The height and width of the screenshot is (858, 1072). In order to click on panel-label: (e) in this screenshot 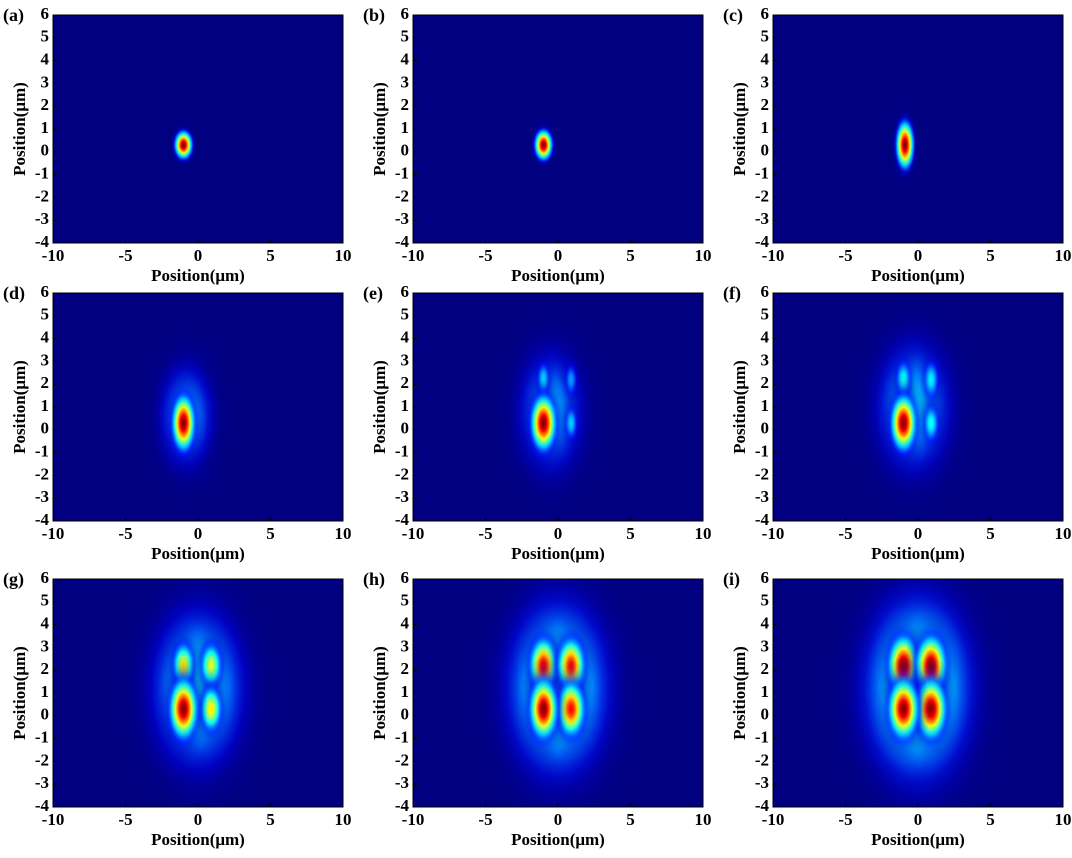, I will do `click(373, 293)`.